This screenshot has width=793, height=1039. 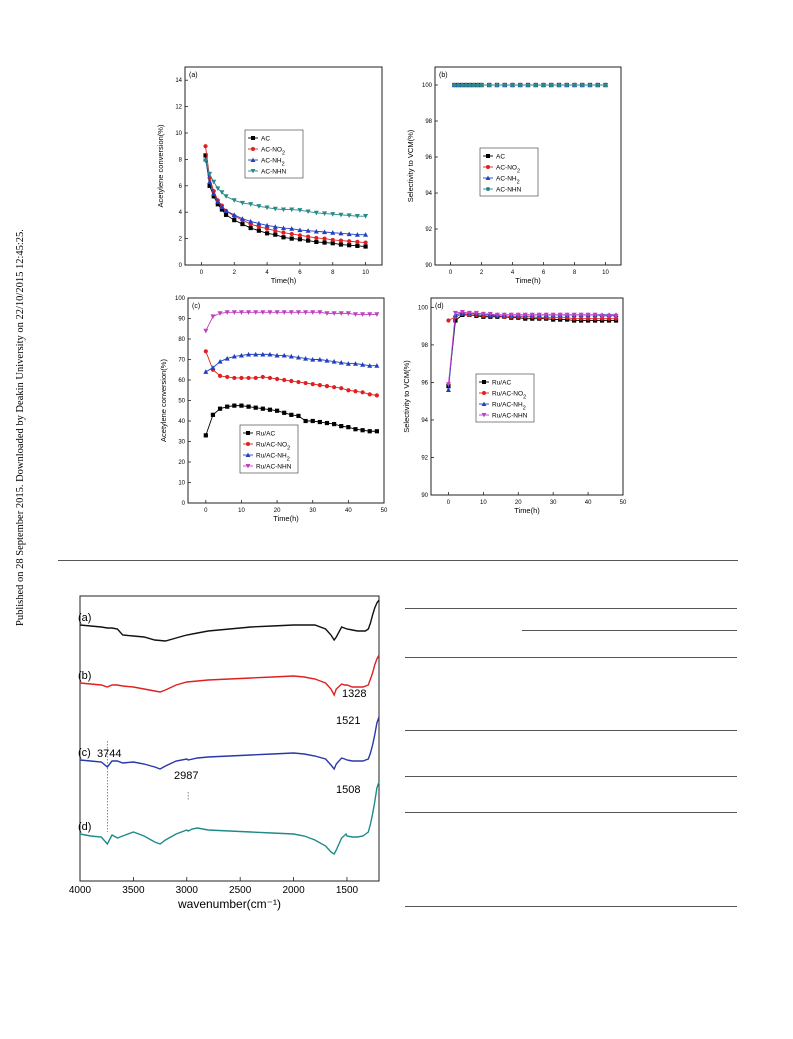 I want to click on legend-label: Ru/AC-NO2, so click(x=509, y=396).